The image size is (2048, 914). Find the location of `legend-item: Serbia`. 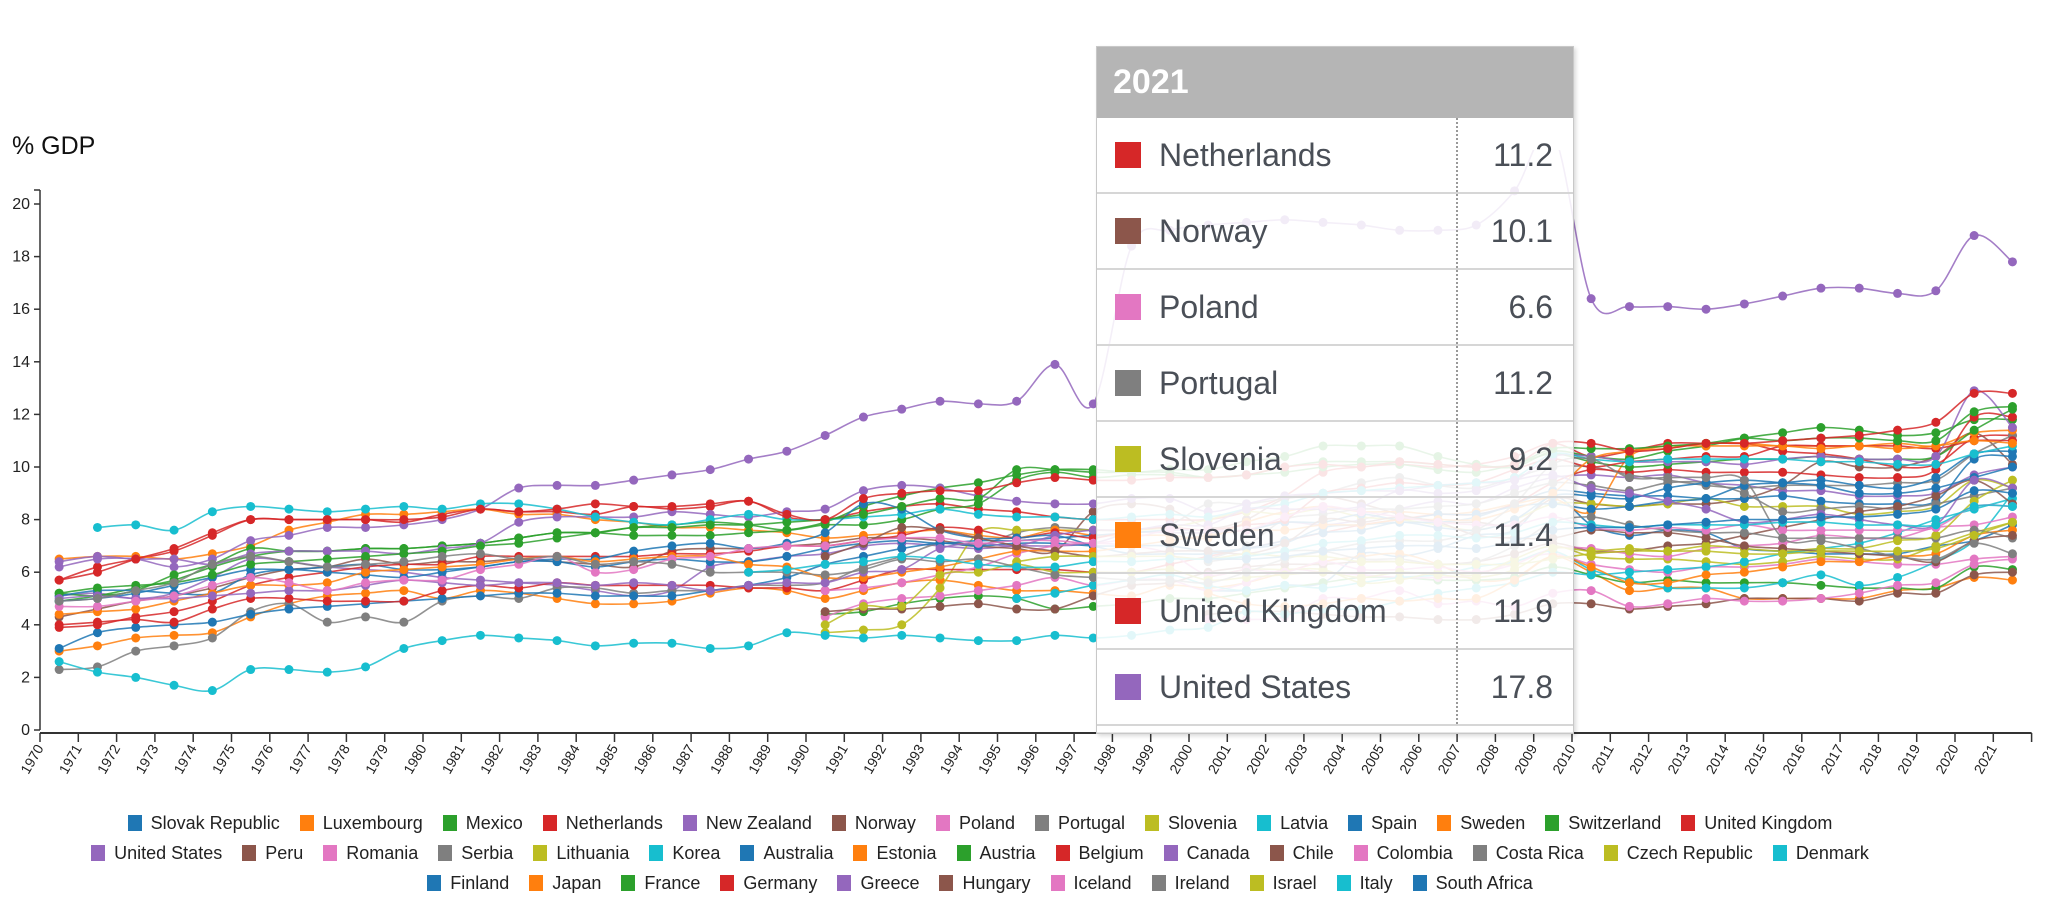

legend-item: Serbia is located at coordinates (475, 853).